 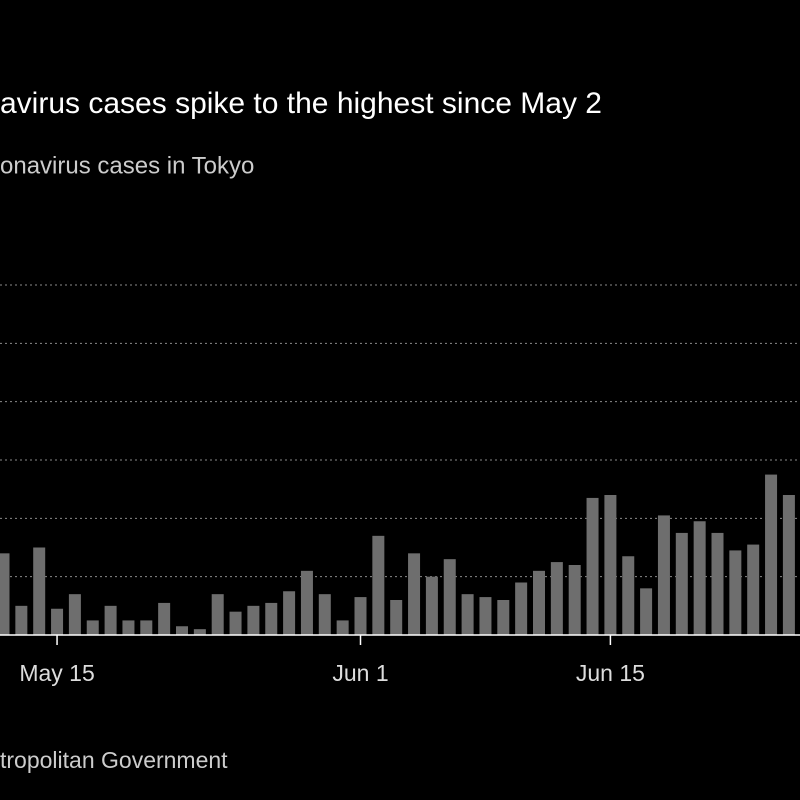 What do you see at coordinates (114, 760) in the screenshot?
I see `source-note: tropolitan Government` at bounding box center [114, 760].